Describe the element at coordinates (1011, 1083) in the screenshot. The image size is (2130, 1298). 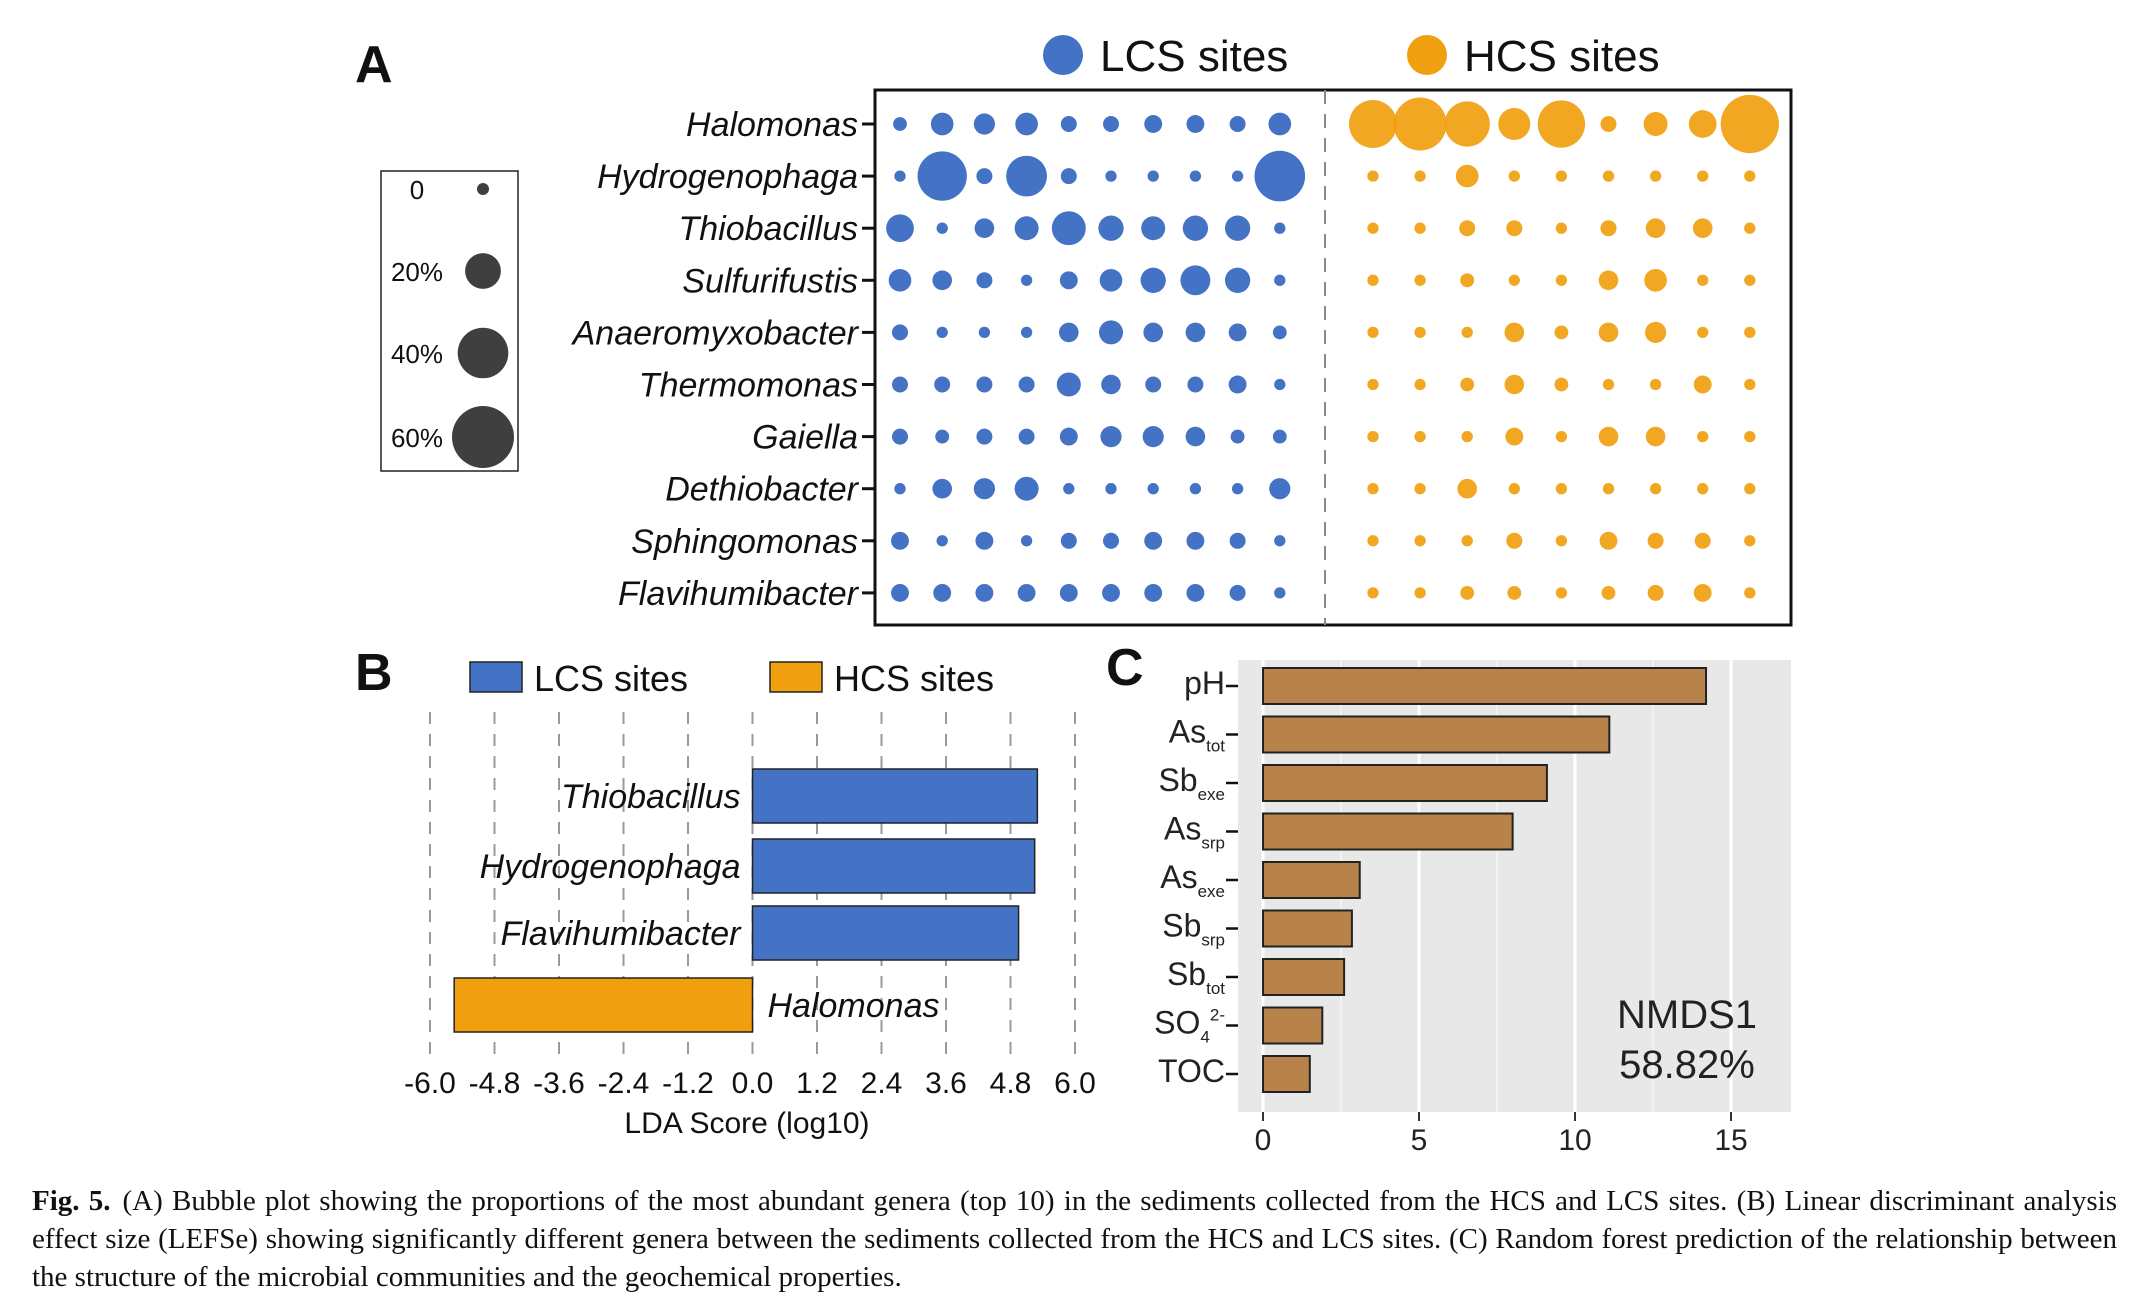
I see `lda-x-tick-label: 4.8` at that location.